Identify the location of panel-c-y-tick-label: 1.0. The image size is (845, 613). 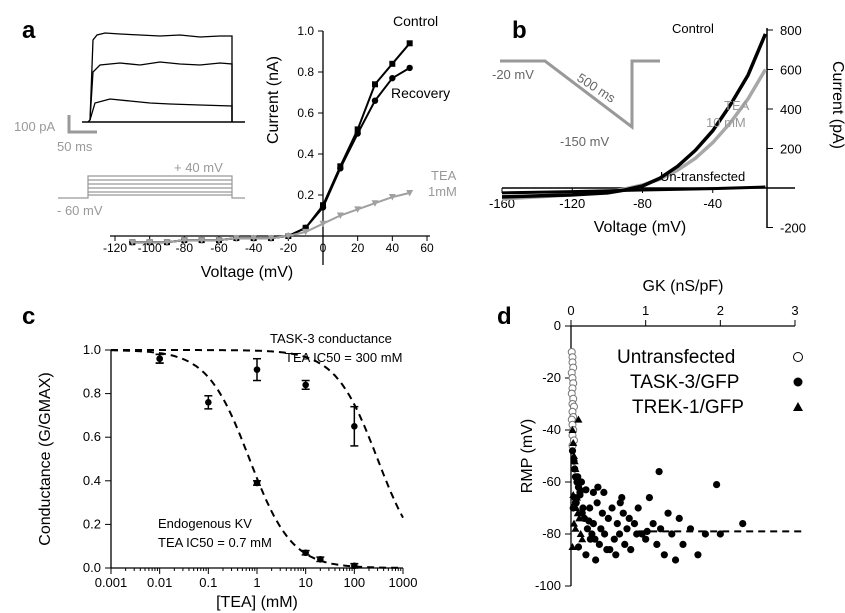
(92, 349).